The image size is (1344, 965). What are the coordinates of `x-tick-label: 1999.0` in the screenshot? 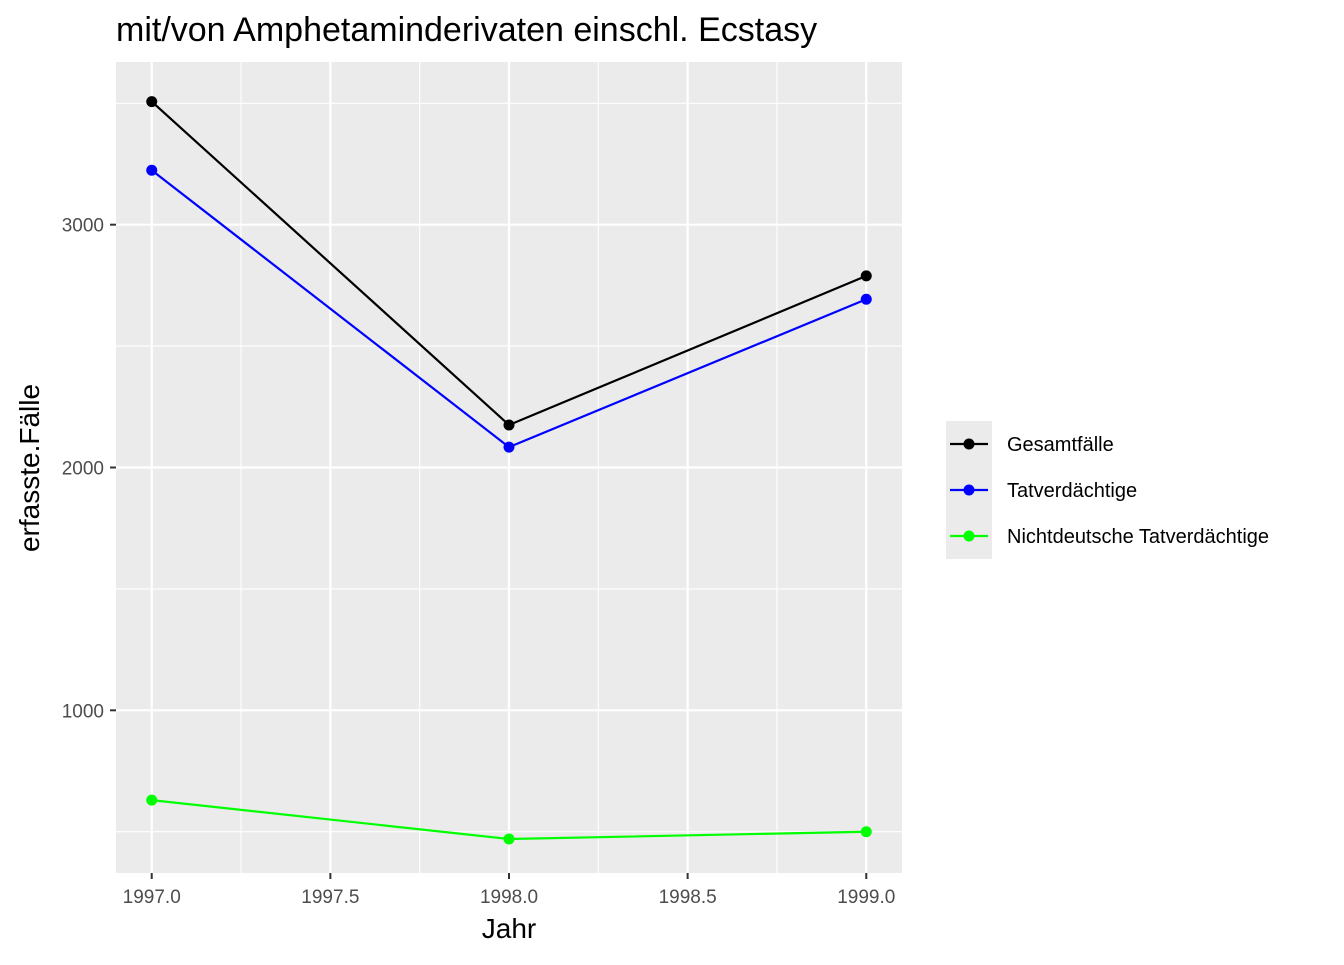 It's located at (866, 897).